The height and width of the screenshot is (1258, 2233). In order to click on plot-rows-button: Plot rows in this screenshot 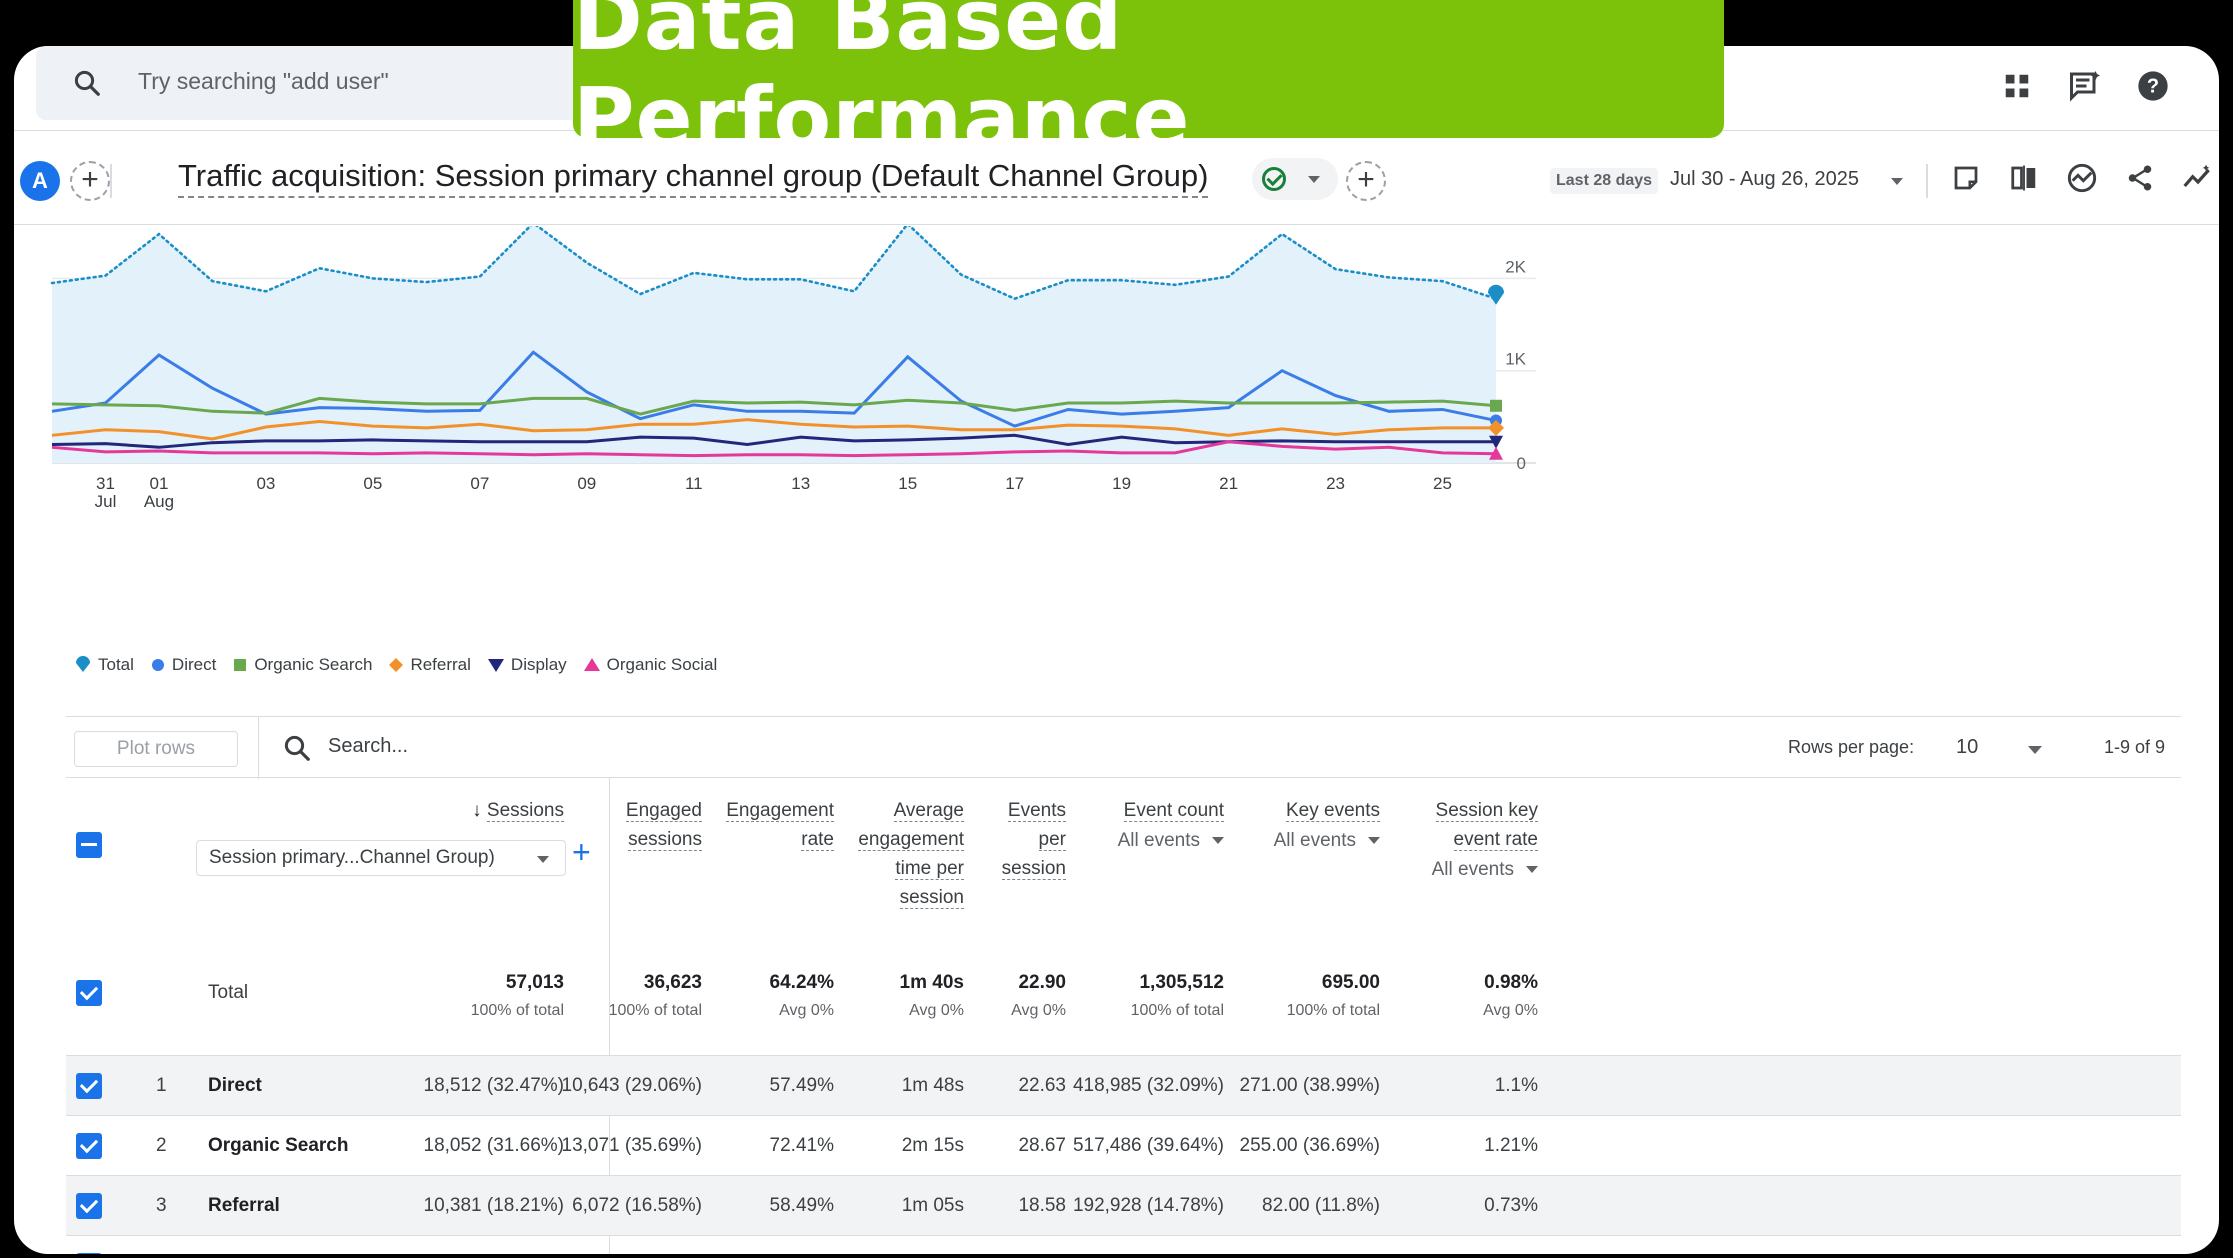, I will do `click(156, 749)`.